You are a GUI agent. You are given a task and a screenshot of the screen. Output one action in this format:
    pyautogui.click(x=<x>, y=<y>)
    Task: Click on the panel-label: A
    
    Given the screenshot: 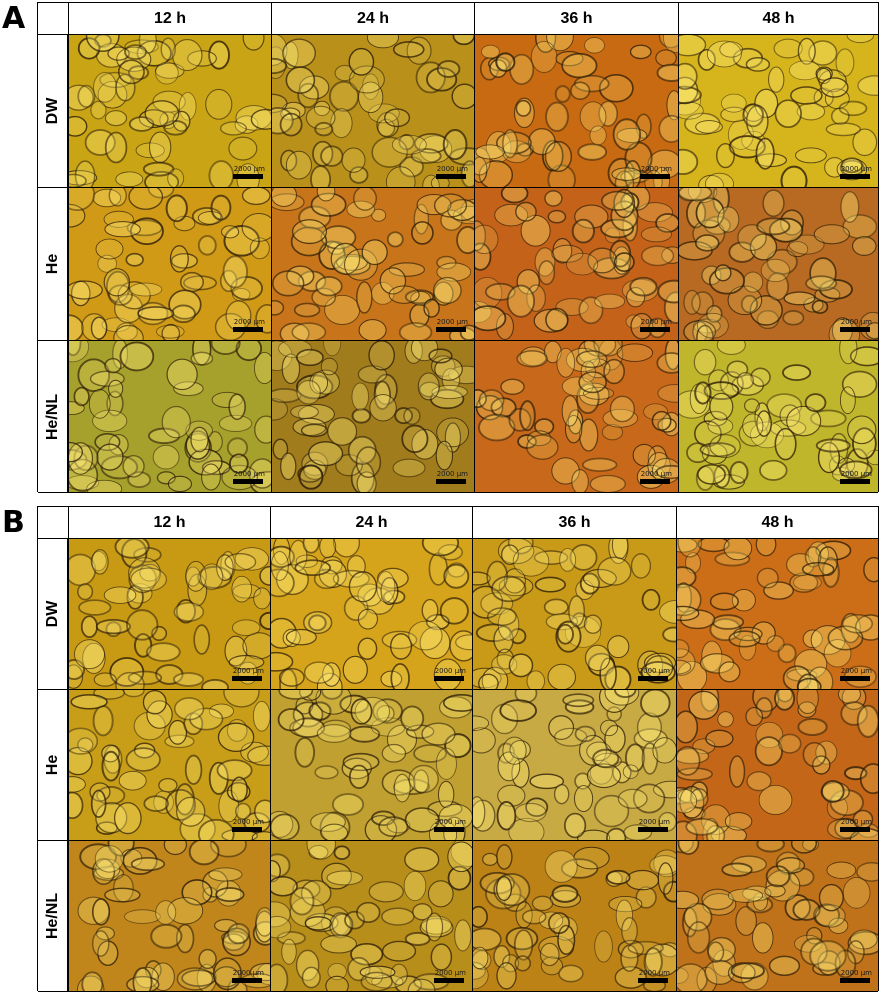 What is the action you would take?
    pyautogui.click(x=14, y=18)
    